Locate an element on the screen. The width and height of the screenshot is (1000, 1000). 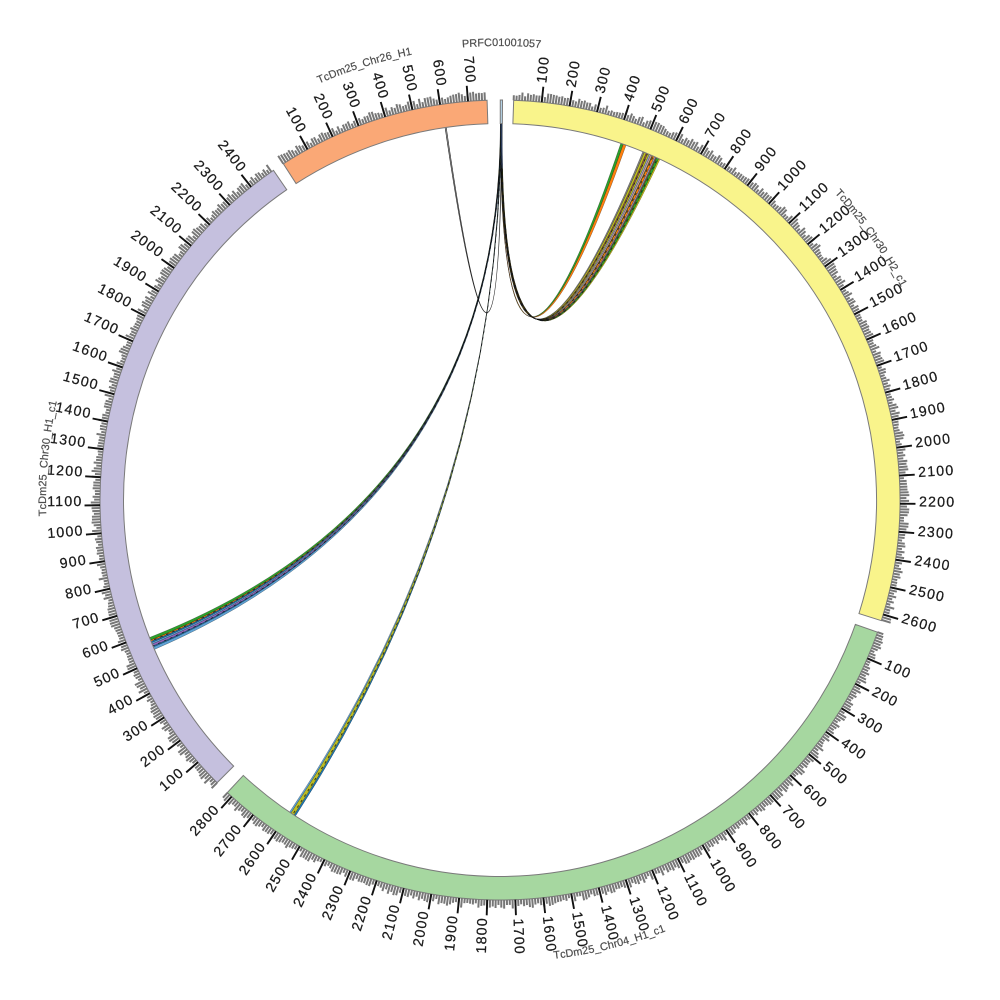
svg-text: 2300 is located at coordinates (936, 533).